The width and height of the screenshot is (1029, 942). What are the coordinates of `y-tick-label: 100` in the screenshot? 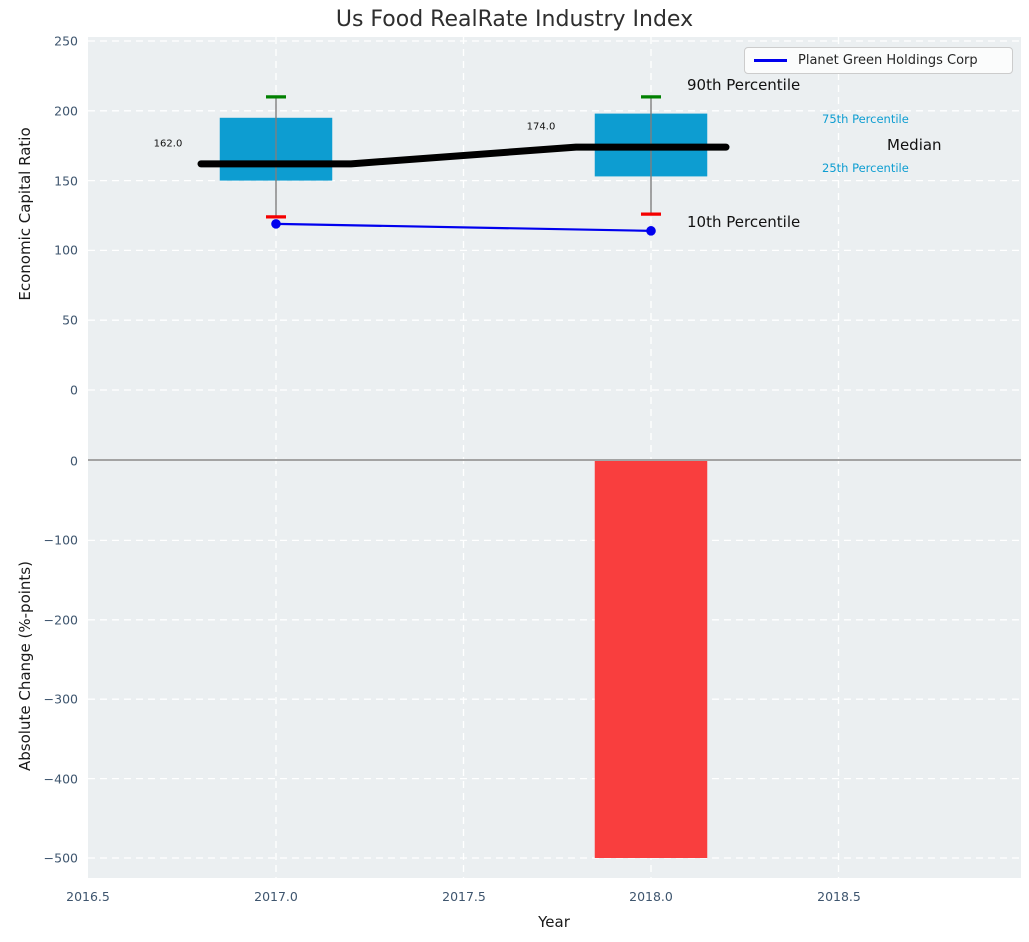 It's located at (66, 250).